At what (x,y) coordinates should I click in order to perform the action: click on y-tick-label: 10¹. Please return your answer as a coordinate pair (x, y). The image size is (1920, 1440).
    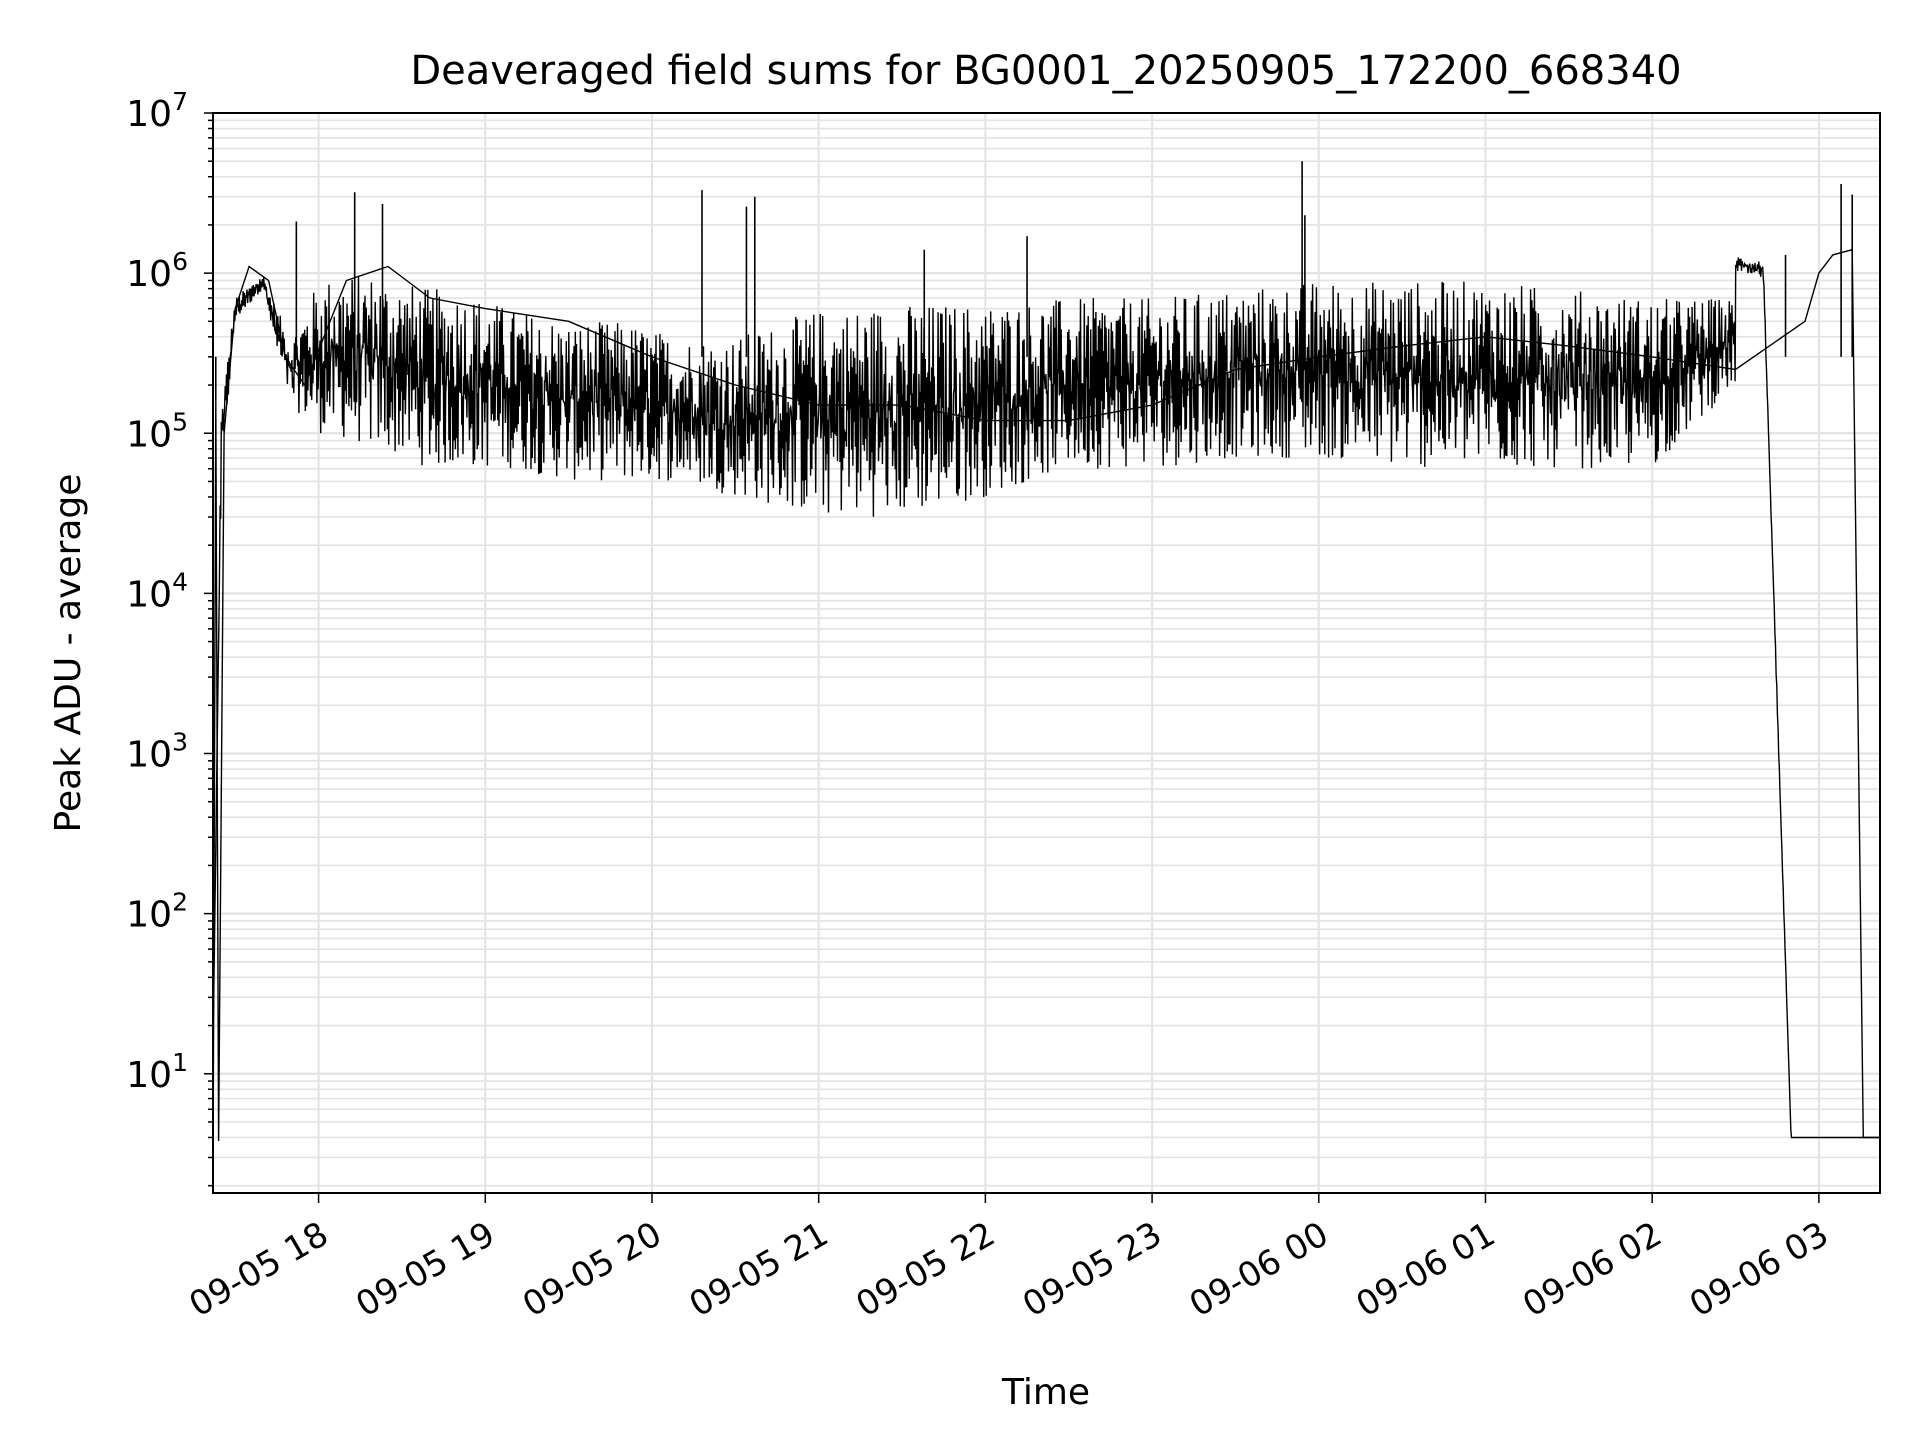
    Looking at the image, I should click on (157, 1072).